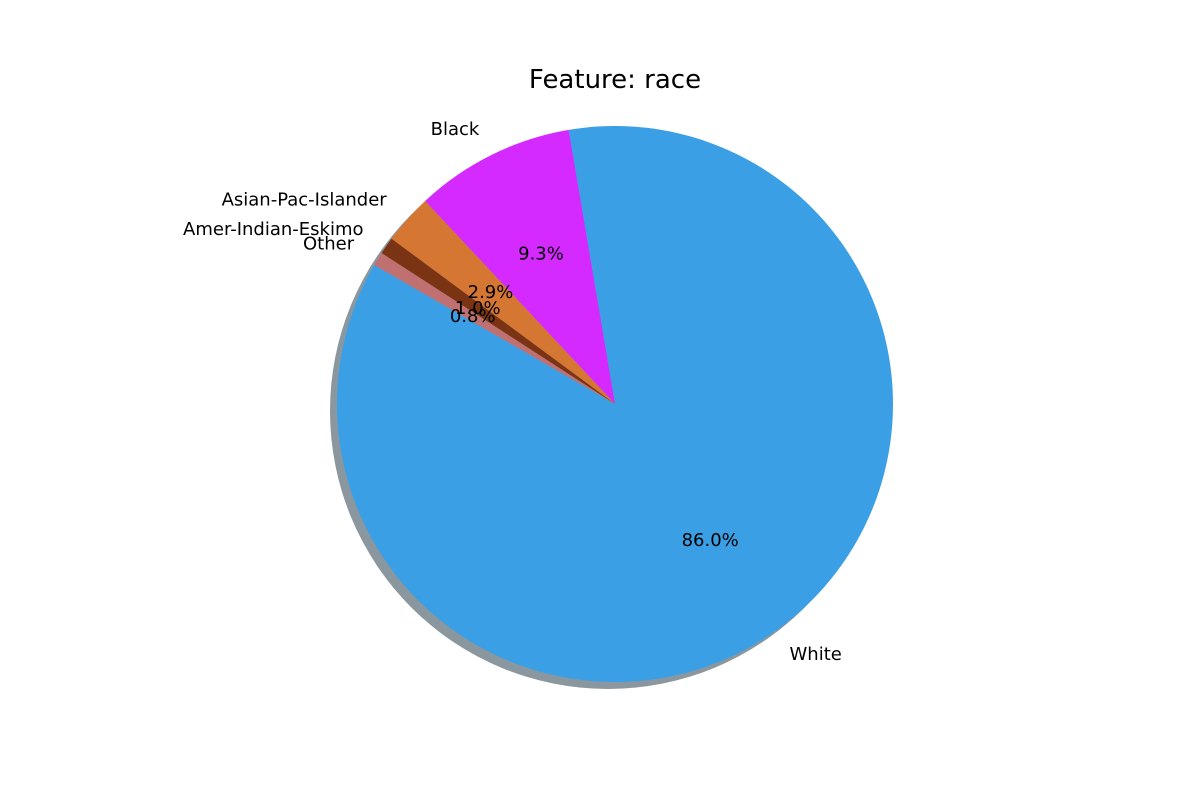 Image resolution: width=1200 pixels, height=800 pixels. Describe the element at coordinates (541, 254) in the screenshot. I see `slice-percentage-label: 9.3%` at that location.